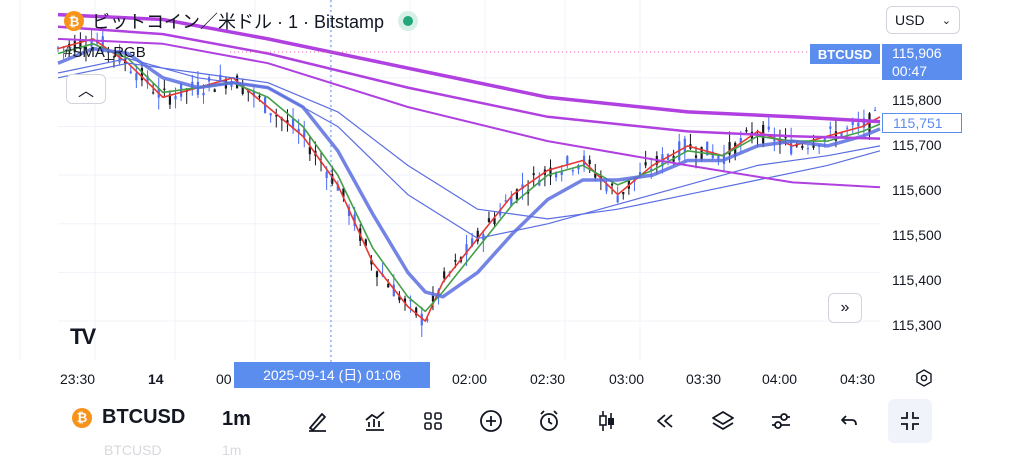  Describe the element at coordinates (549, 421) in the screenshot. I see `alarm-icon` at that location.